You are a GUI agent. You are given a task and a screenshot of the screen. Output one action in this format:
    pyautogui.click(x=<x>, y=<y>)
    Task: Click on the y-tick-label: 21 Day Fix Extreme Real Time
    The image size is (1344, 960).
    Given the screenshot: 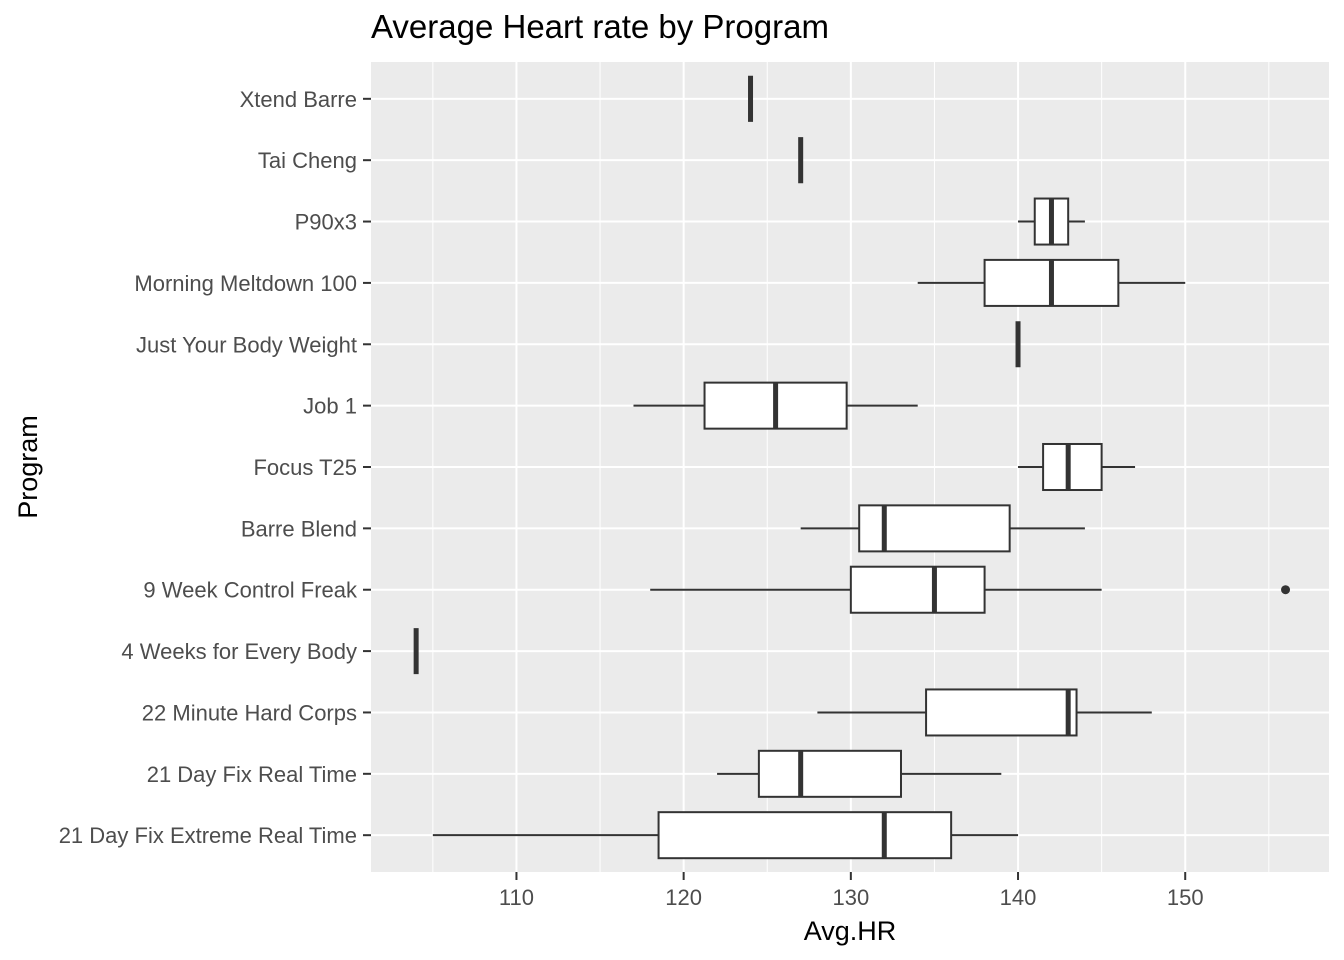 What is the action you would take?
    pyautogui.click(x=208, y=835)
    